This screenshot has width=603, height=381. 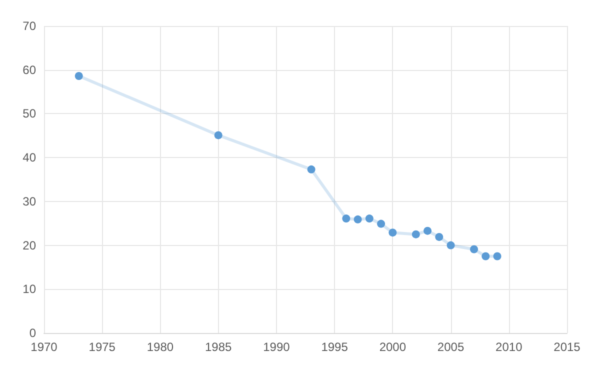 I want to click on y-tick-label: 30, so click(x=29, y=201).